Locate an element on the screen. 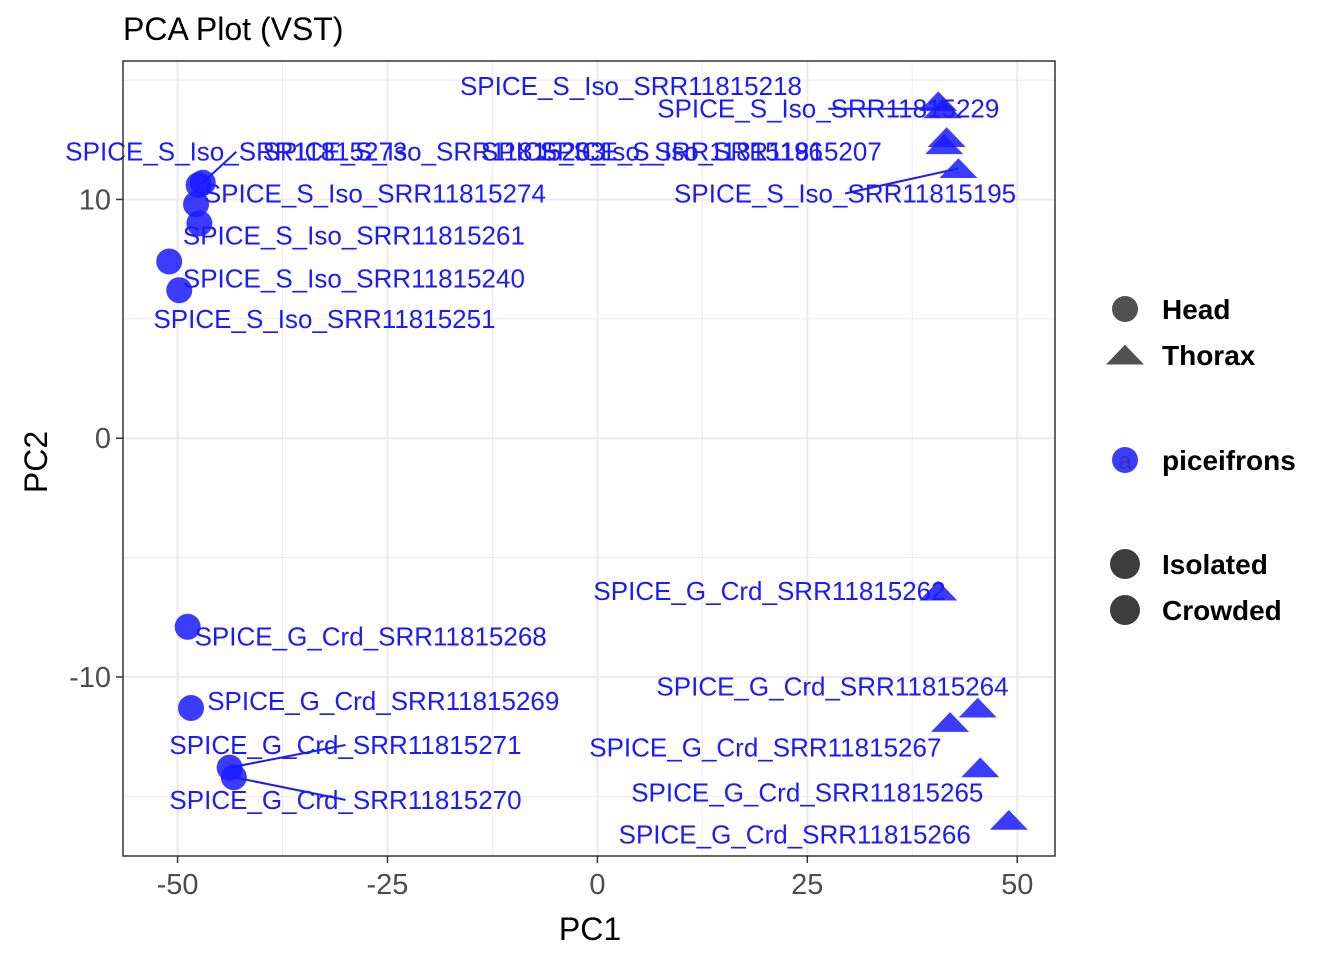  point-label: SPICE_S_Iso_SRR11815251 is located at coordinates (324, 319).